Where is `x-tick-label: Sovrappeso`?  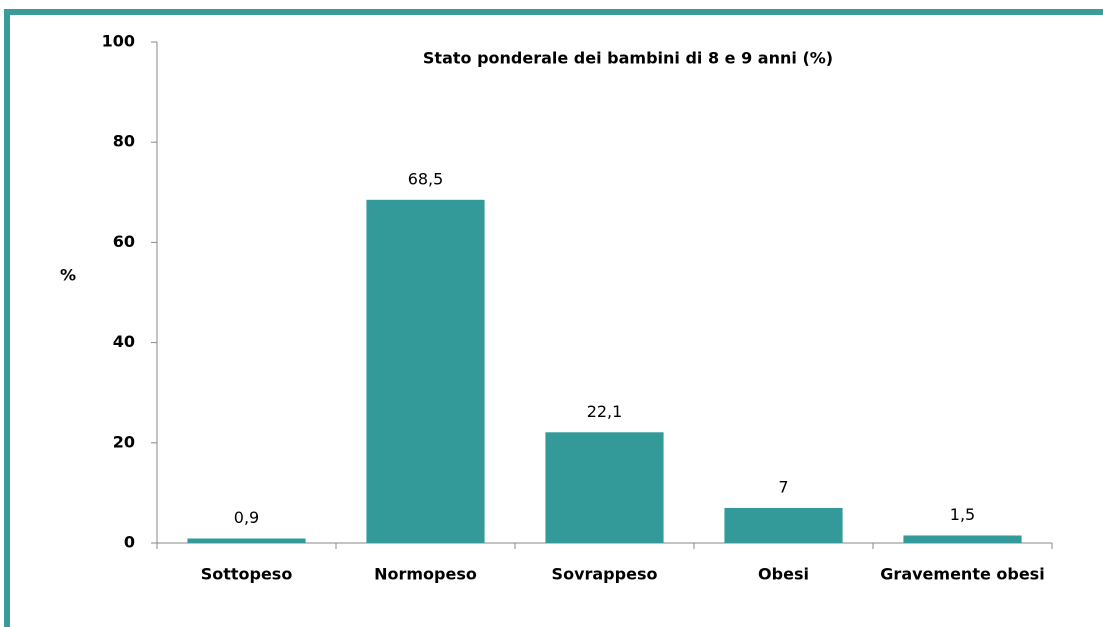 x-tick-label: Sovrappeso is located at coordinates (605, 574).